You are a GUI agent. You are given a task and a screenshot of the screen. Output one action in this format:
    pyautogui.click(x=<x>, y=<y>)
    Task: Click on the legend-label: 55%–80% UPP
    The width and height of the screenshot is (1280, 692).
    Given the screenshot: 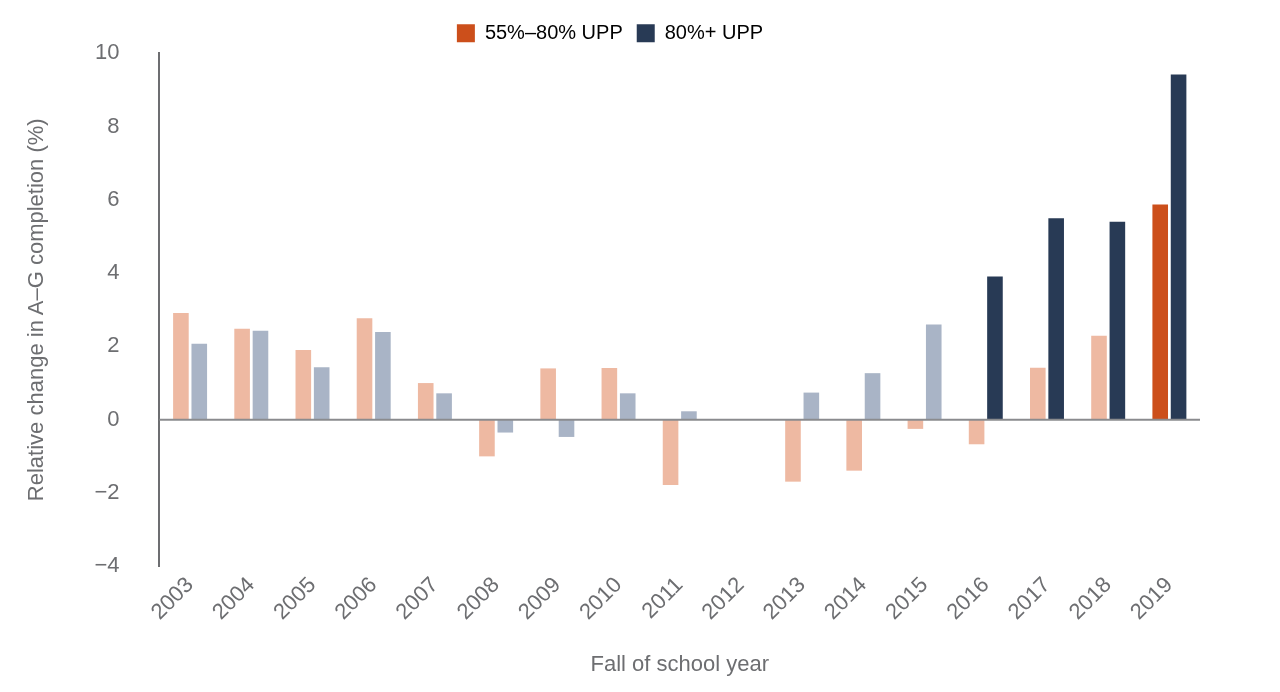 What is the action you would take?
    pyautogui.click(x=553, y=31)
    